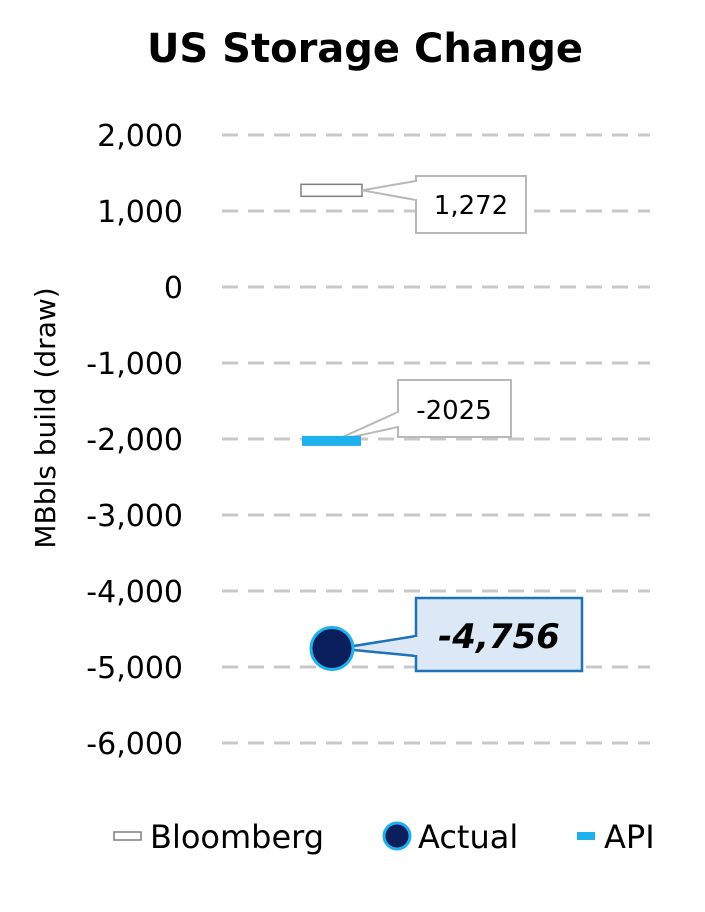  What do you see at coordinates (331, 190) in the screenshot?
I see `bloomberg-marker` at bounding box center [331, 190].